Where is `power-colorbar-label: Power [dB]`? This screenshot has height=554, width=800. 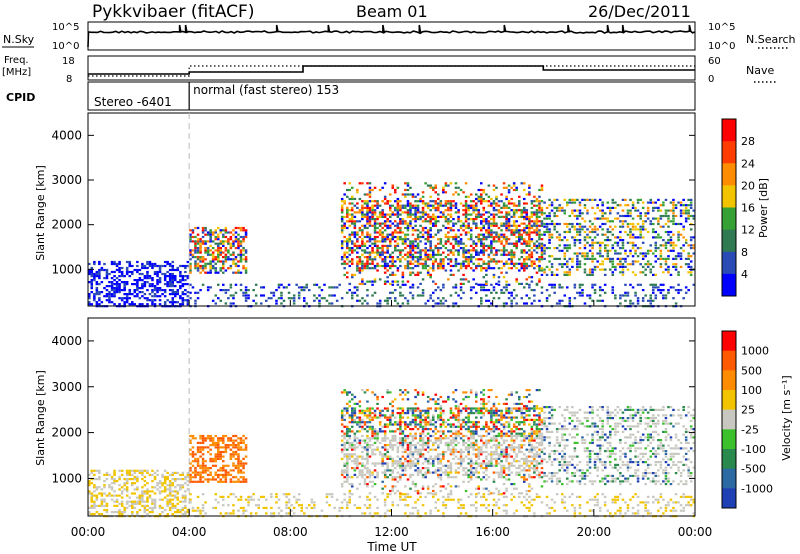 power-colorbar-label: Power [dB] is located at coordinates (763, 208).